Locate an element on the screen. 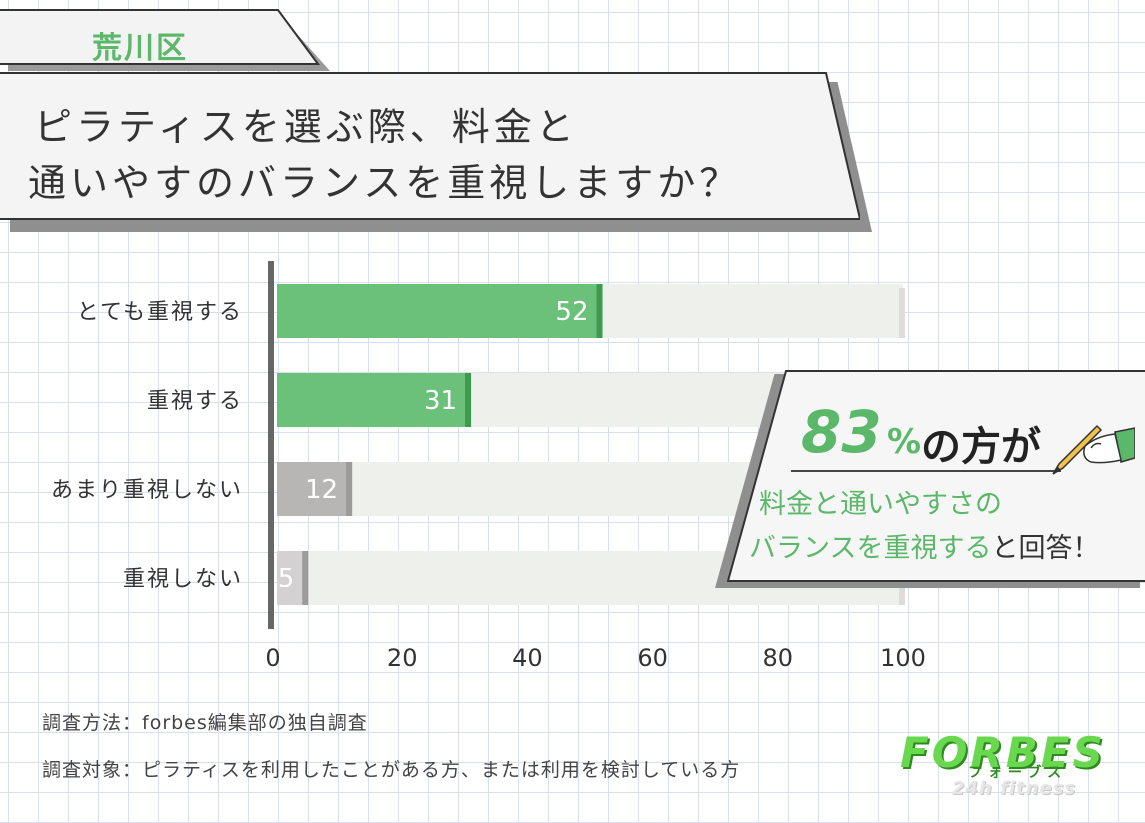 This screenshot has width=1145, height=823. bar-value-label: 31 is located at coordinates (440, 401).